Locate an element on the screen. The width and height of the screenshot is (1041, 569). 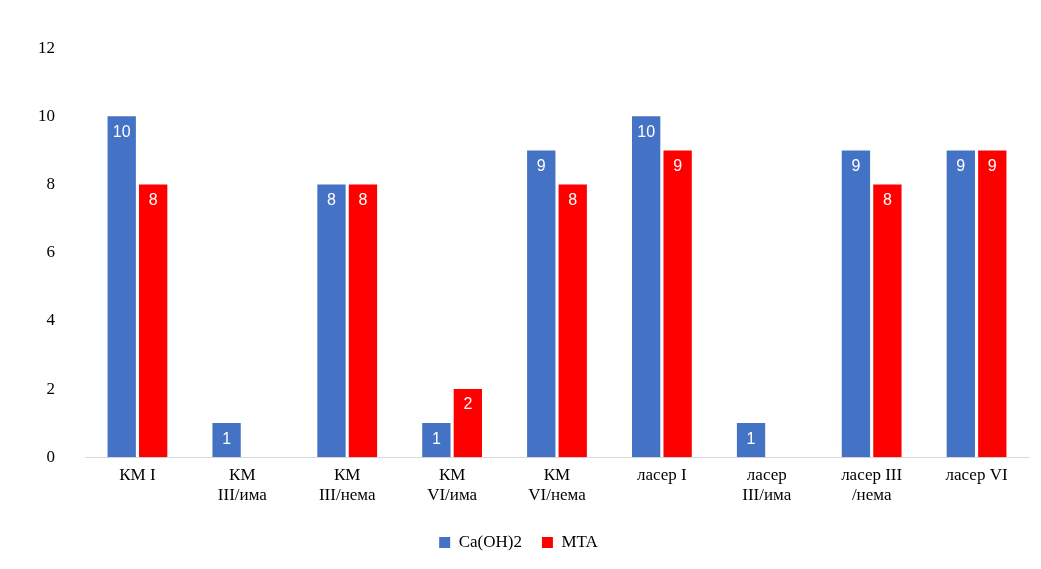
legend-label: Ca(OH)2 is located at coordinates (490, 541).